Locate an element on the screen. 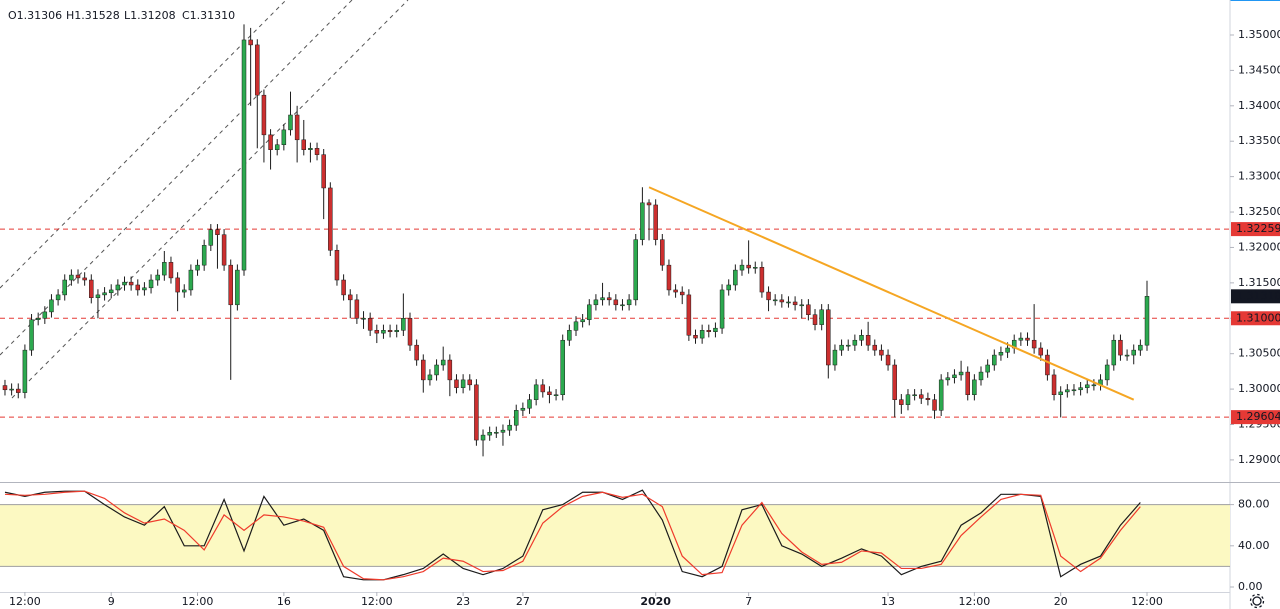  level-label: 1.31000 is located at coordinates (1258, 317).